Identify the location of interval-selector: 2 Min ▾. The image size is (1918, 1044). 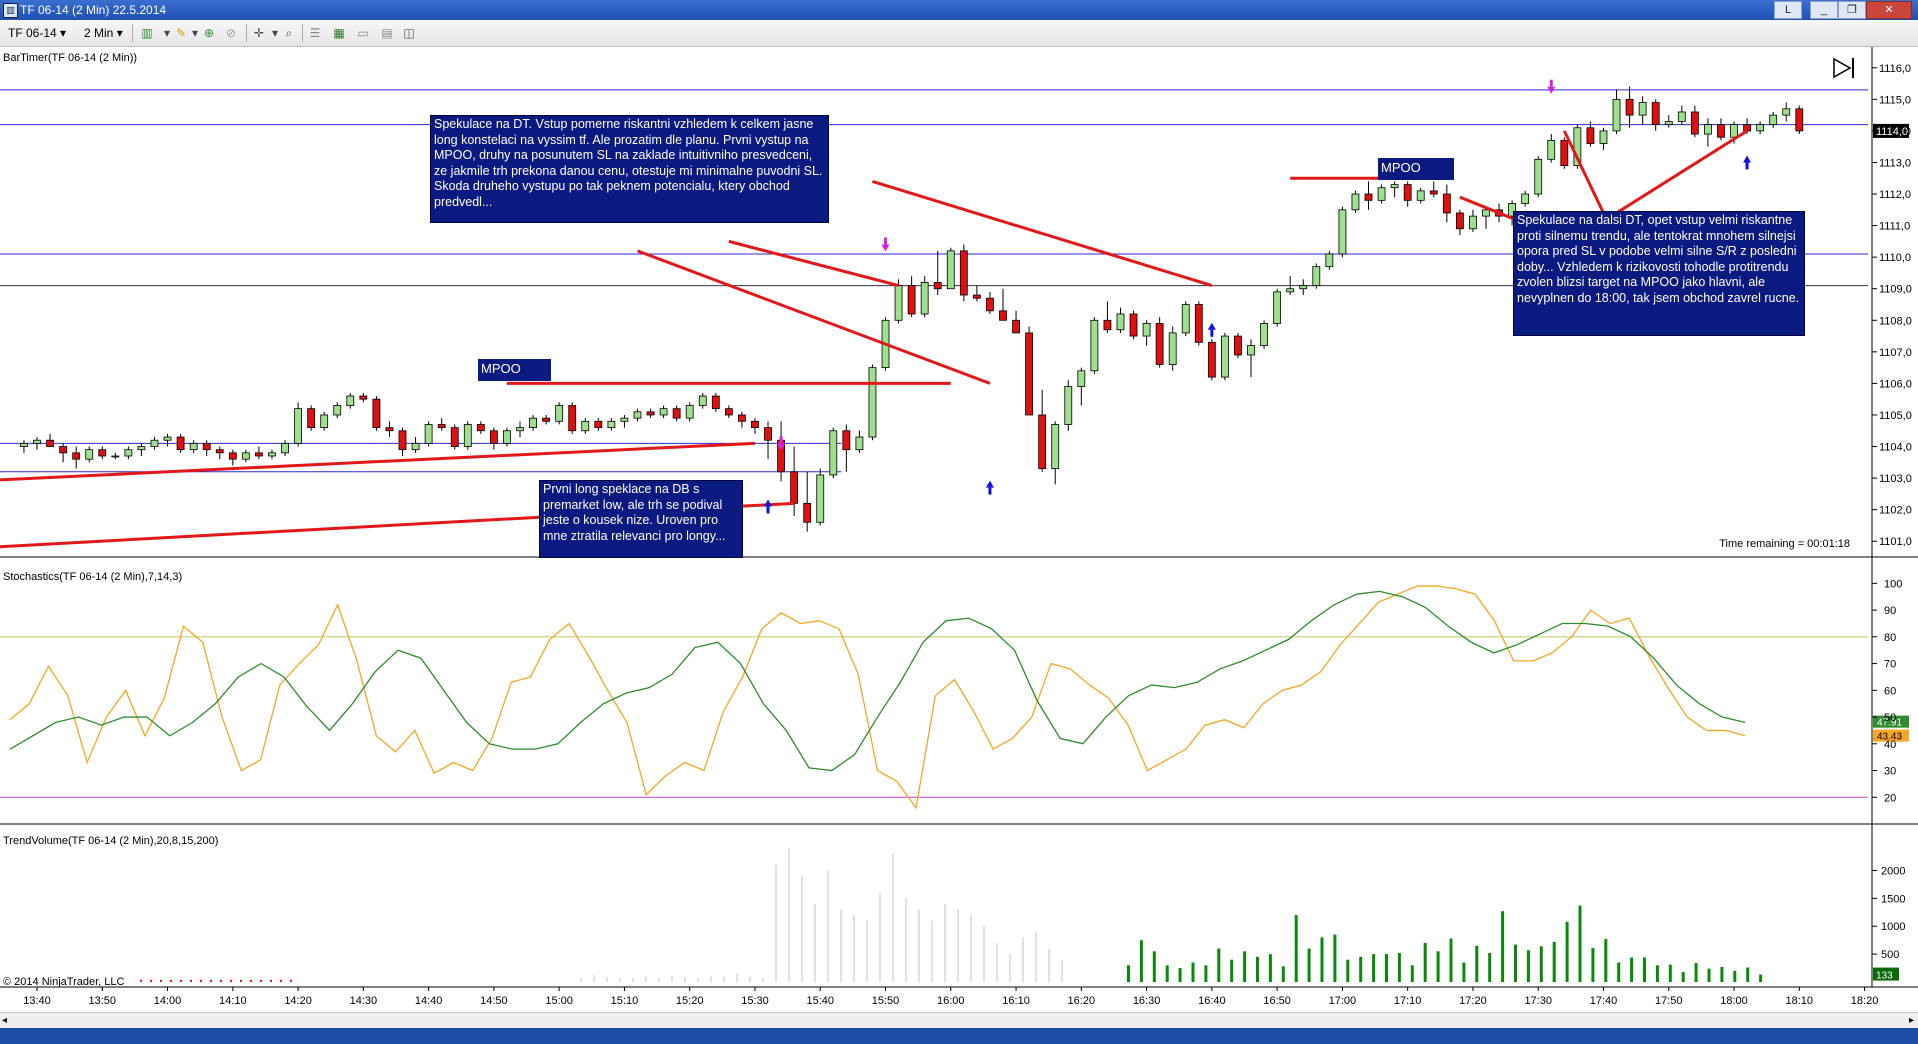
(103, 33).